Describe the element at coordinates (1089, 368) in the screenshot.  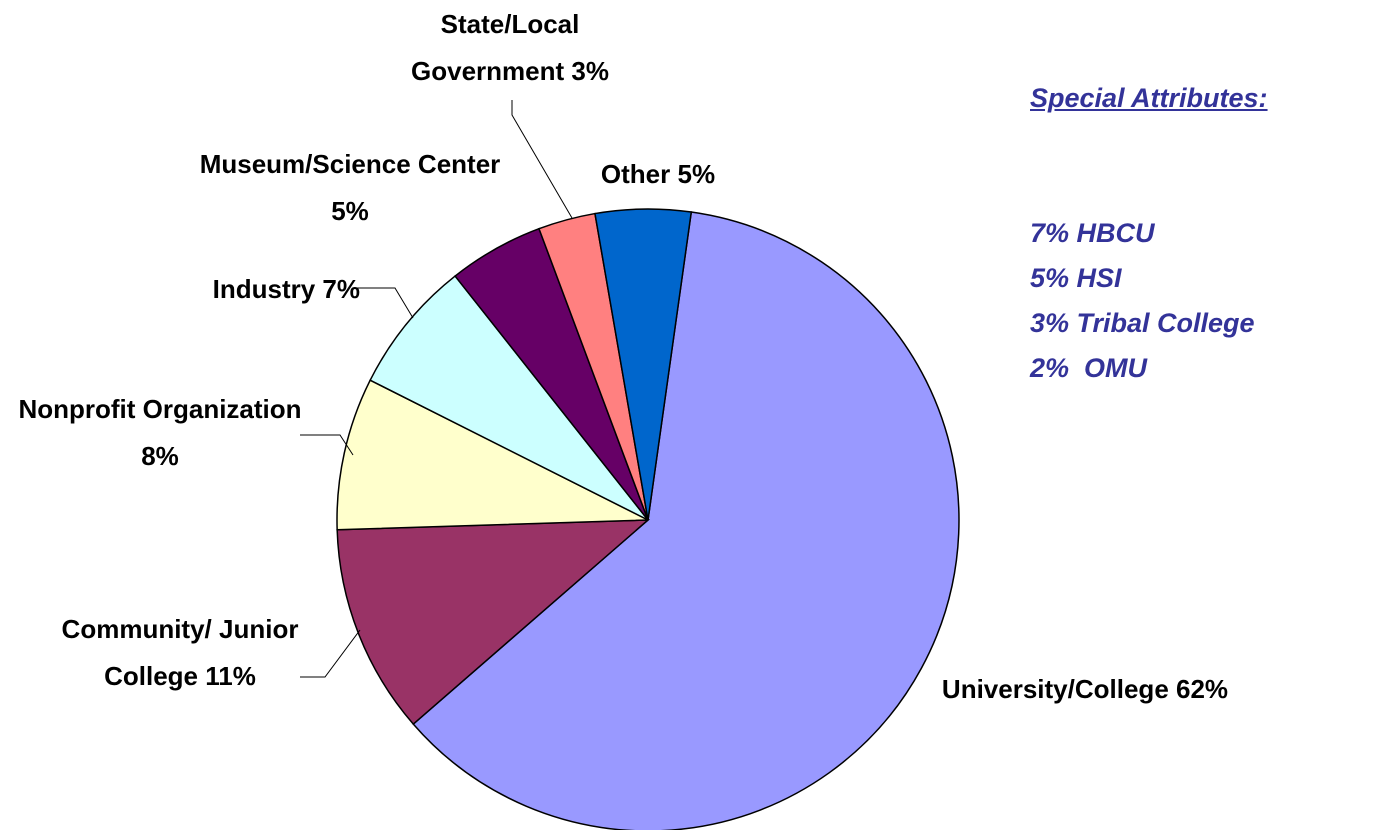
I see `annotation-item: 2% OMU` at that location.